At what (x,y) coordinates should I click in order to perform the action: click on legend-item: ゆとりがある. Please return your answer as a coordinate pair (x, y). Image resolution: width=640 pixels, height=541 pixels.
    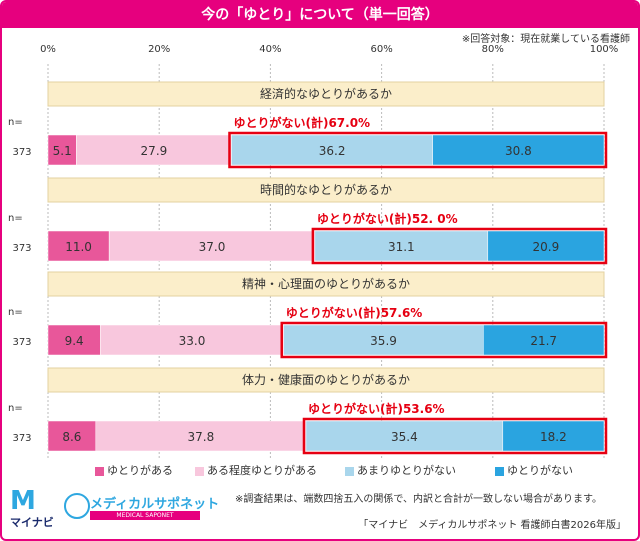
    Looking at the image, I should click on (134, 470).